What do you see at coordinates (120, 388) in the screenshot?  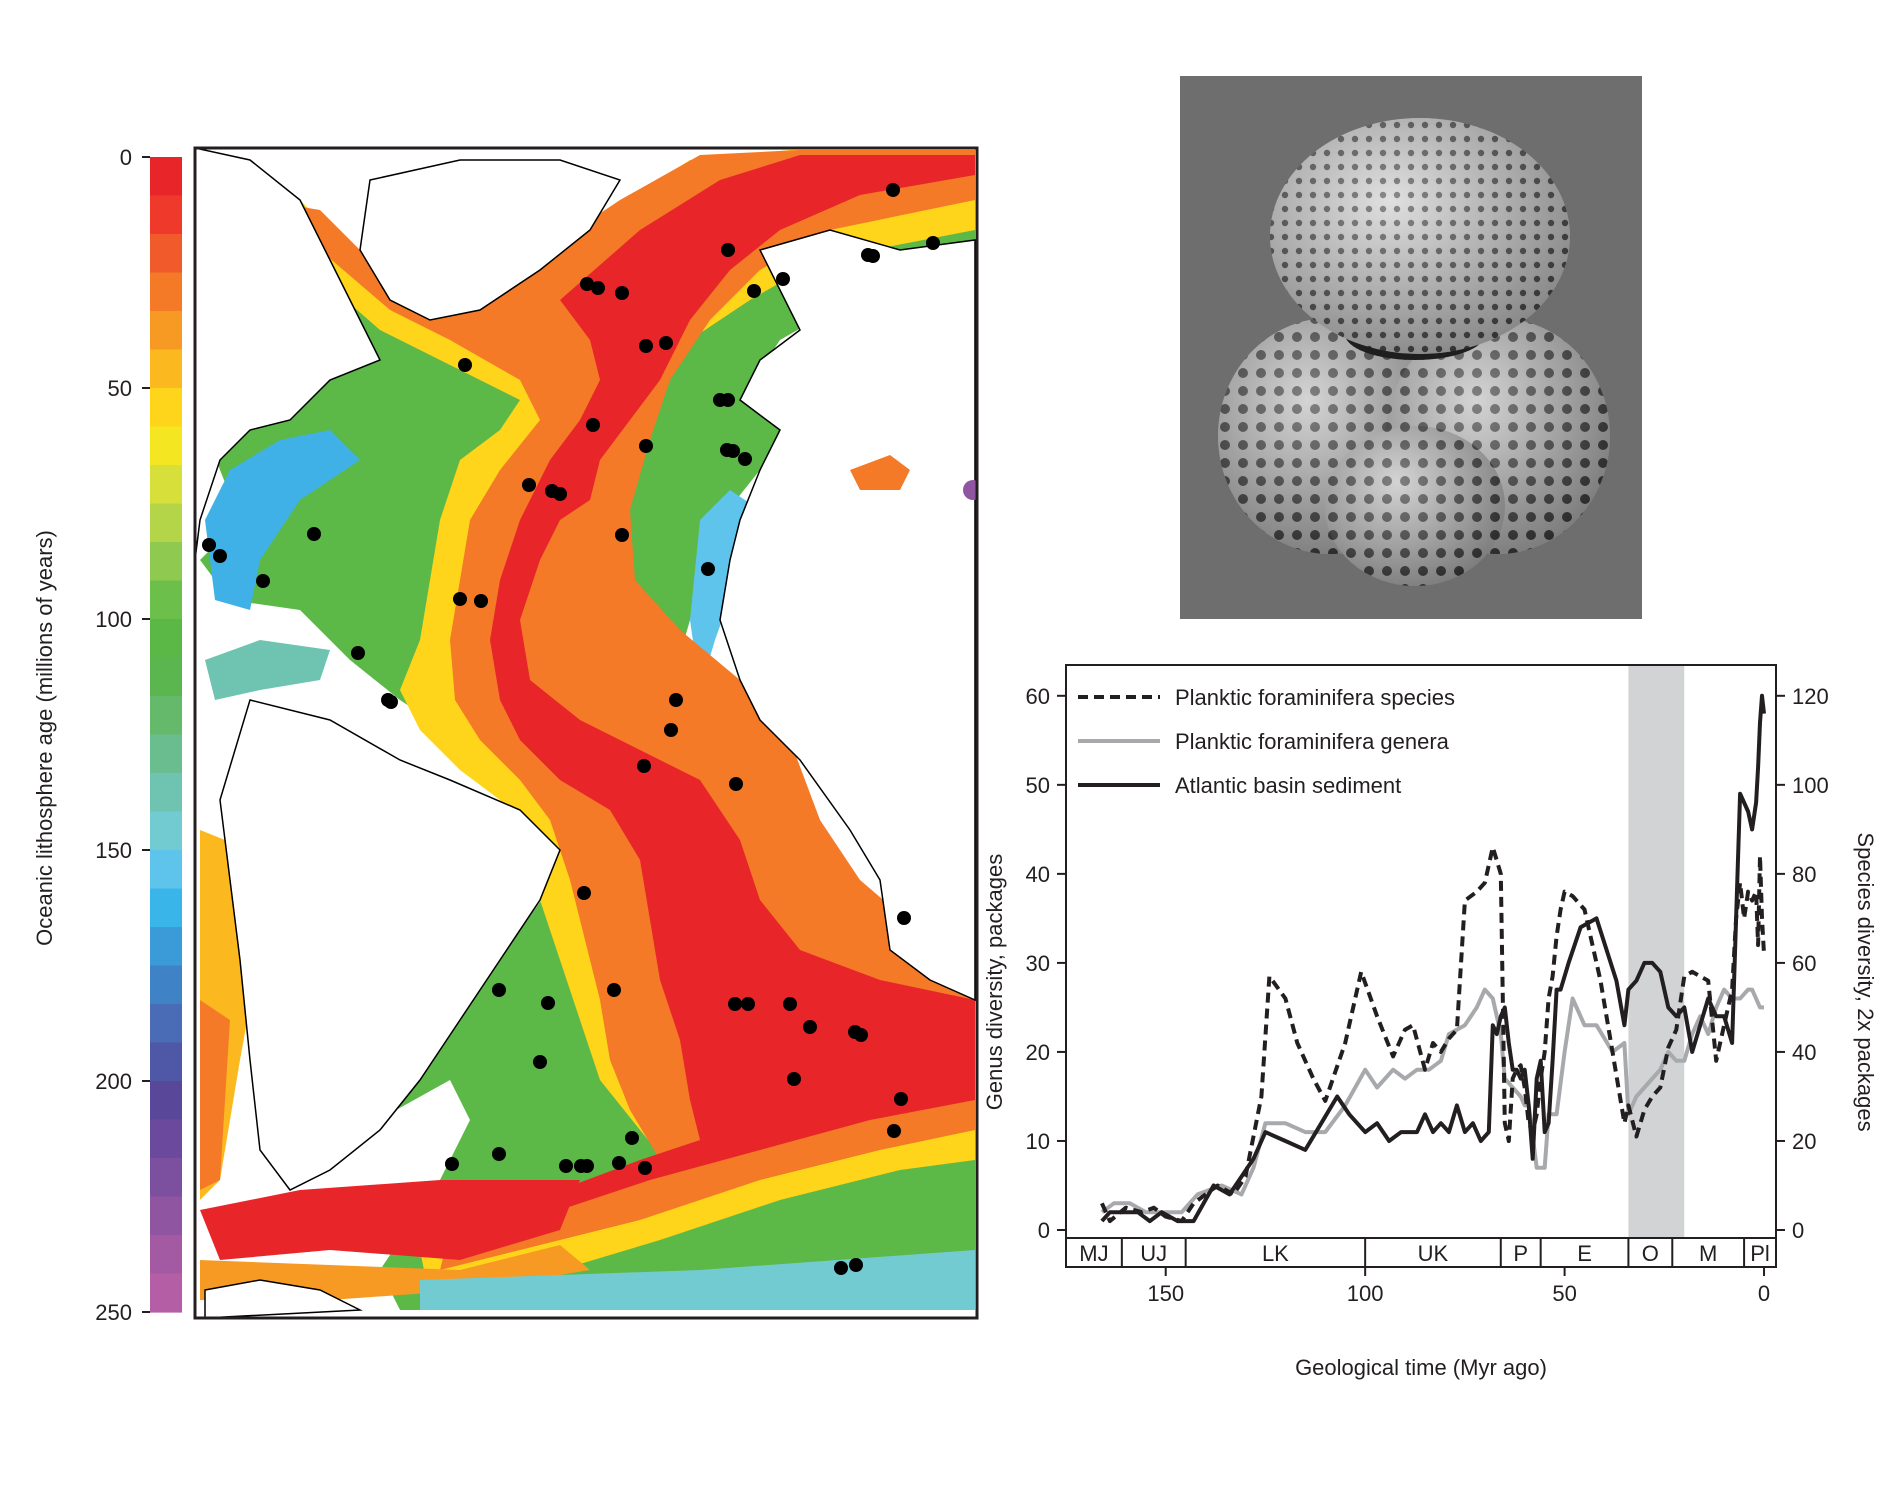 I see `colorbar-tick-label: 50` at bounding box center [120, 388].